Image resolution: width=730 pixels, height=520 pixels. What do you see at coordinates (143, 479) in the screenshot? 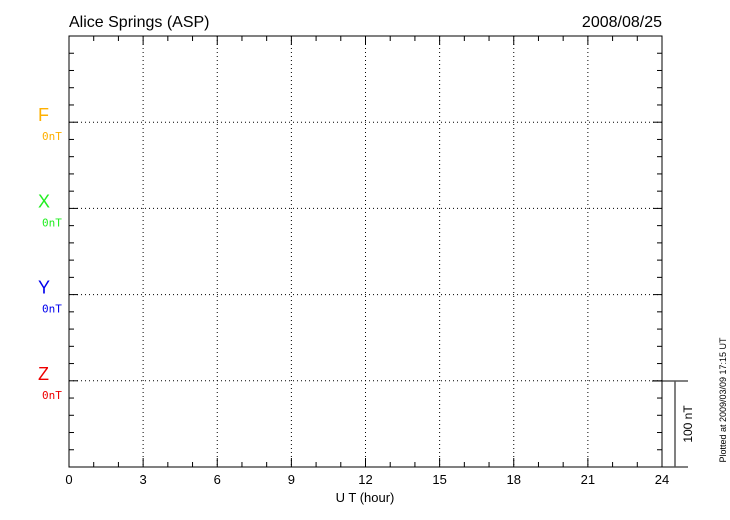
I see `x-tick-label: 3` at bounding box center [143, 479].